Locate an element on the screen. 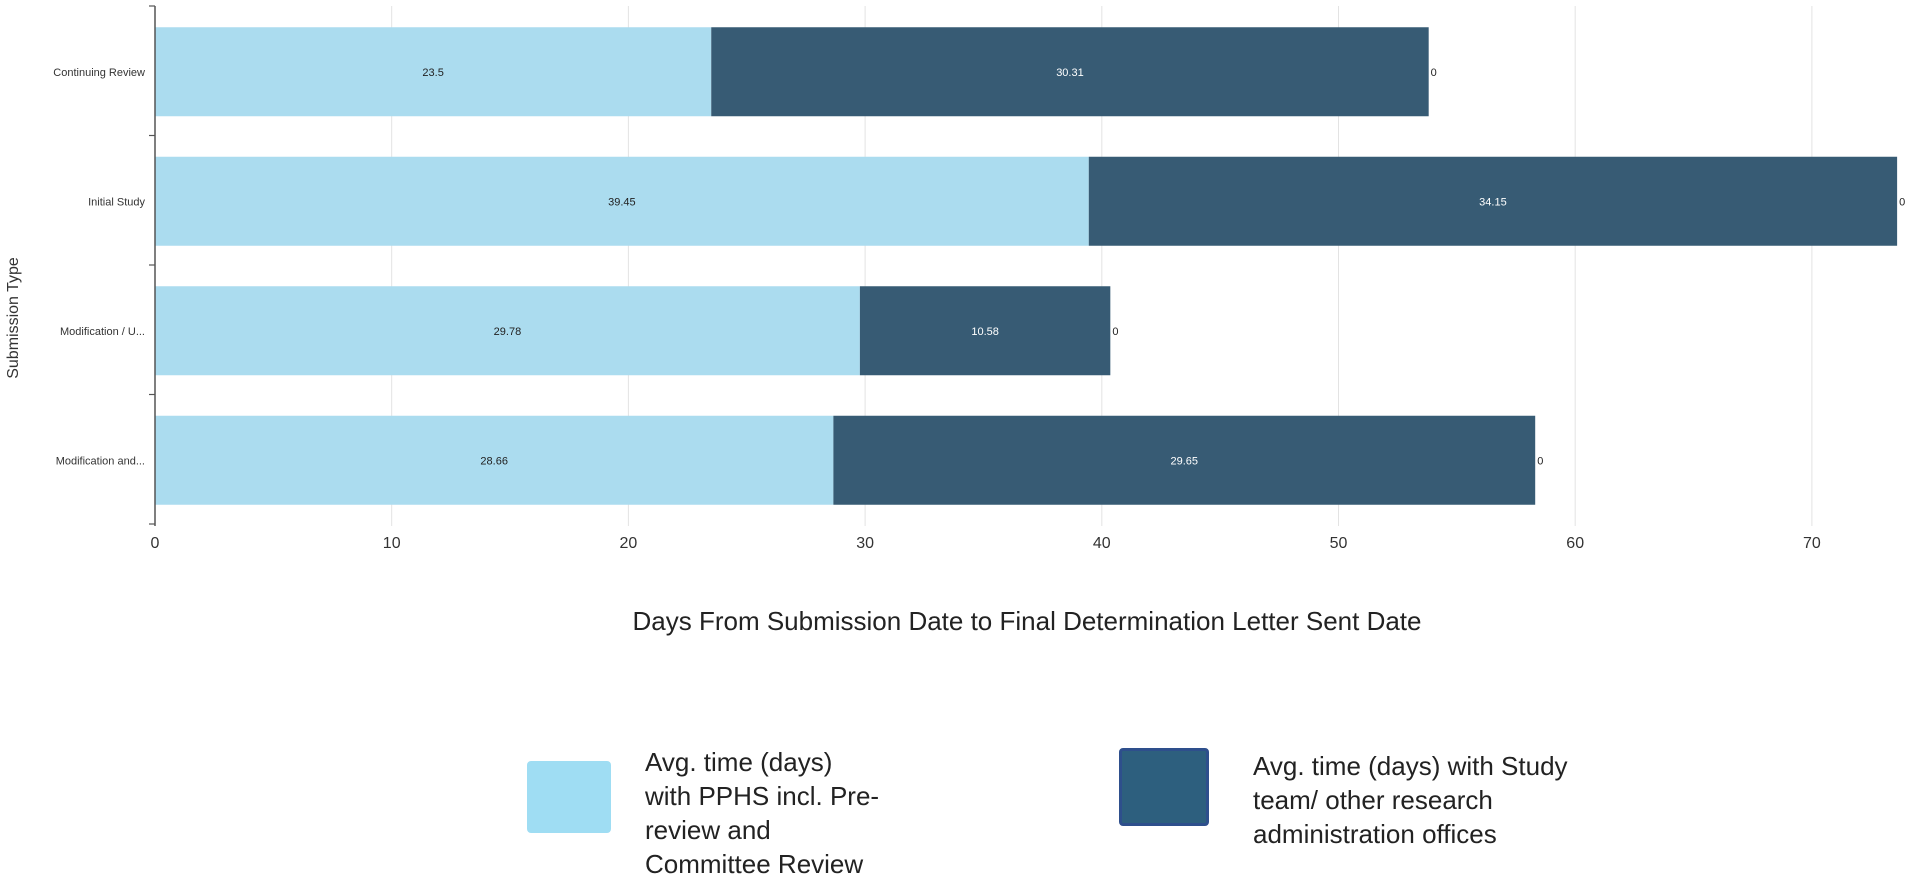 The height and width of the screenshot is (881, 1907). legend-line: Avg. time (days) is located at coordinates (739, 762).